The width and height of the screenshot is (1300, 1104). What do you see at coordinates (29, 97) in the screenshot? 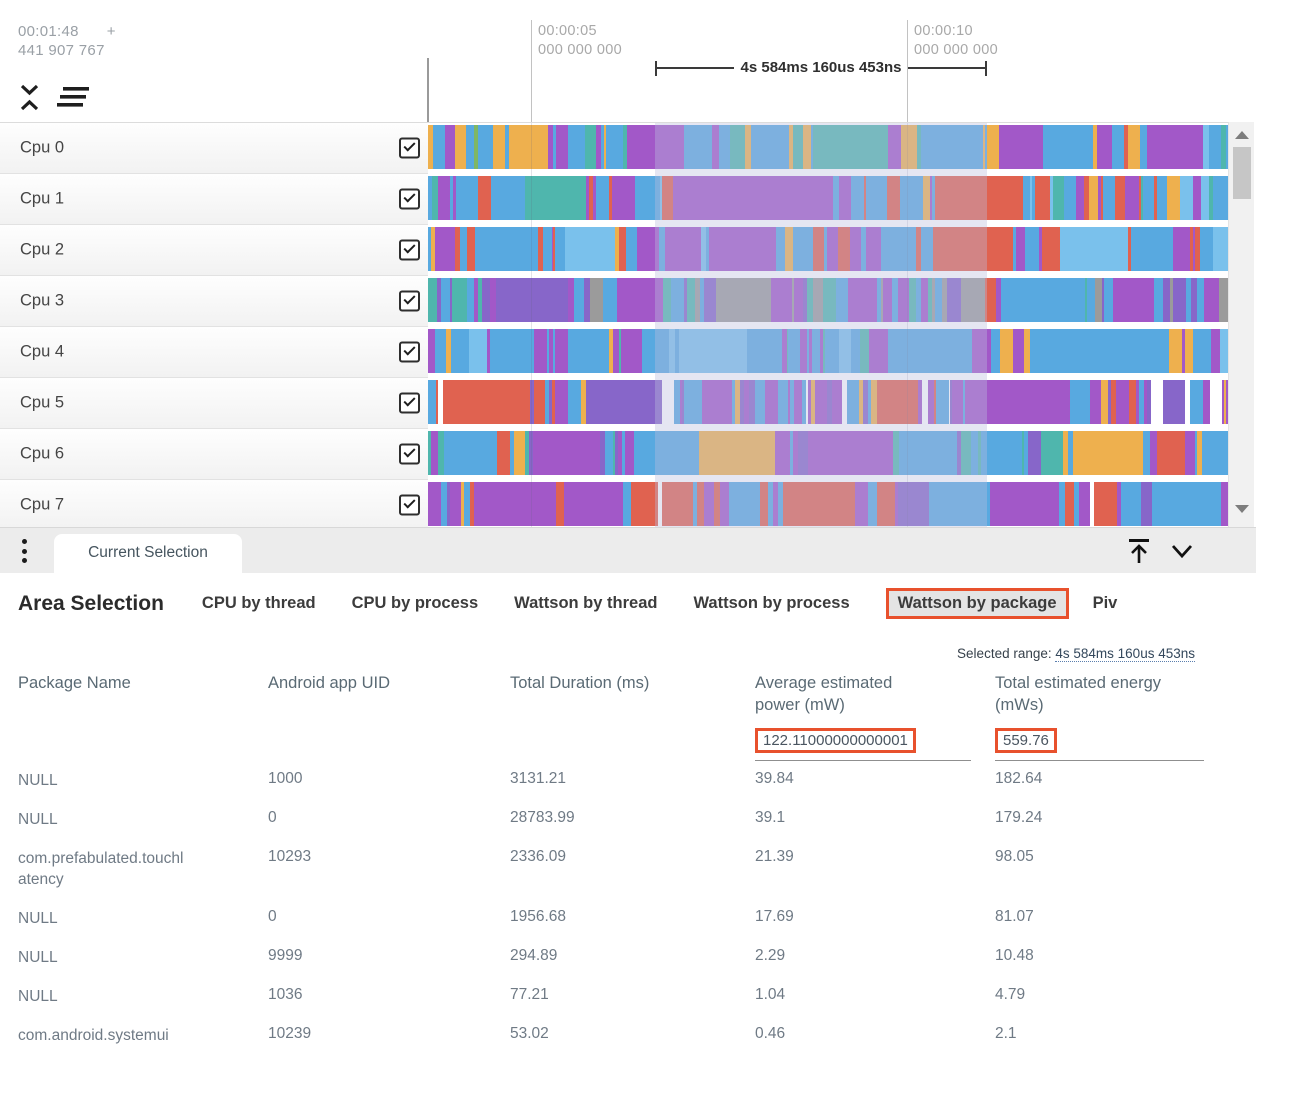
I see `collapse-tracks-icon` at bounding box center [29, 97].